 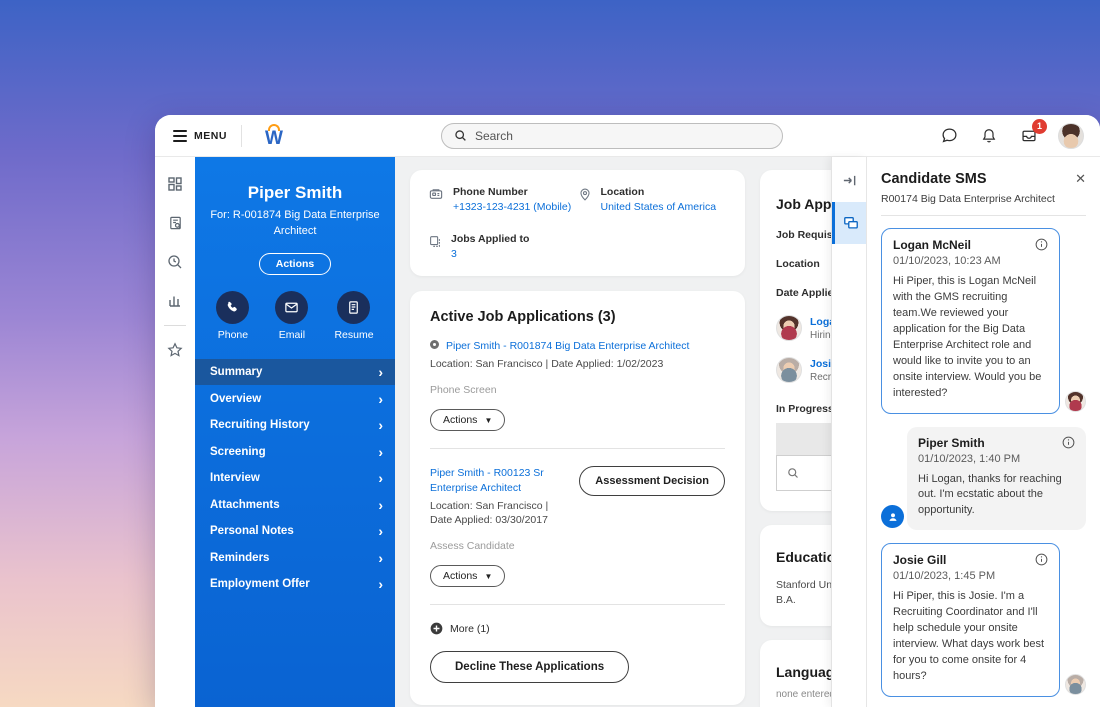 I want to click on workday-logo: W, so click(x=274, y=135).